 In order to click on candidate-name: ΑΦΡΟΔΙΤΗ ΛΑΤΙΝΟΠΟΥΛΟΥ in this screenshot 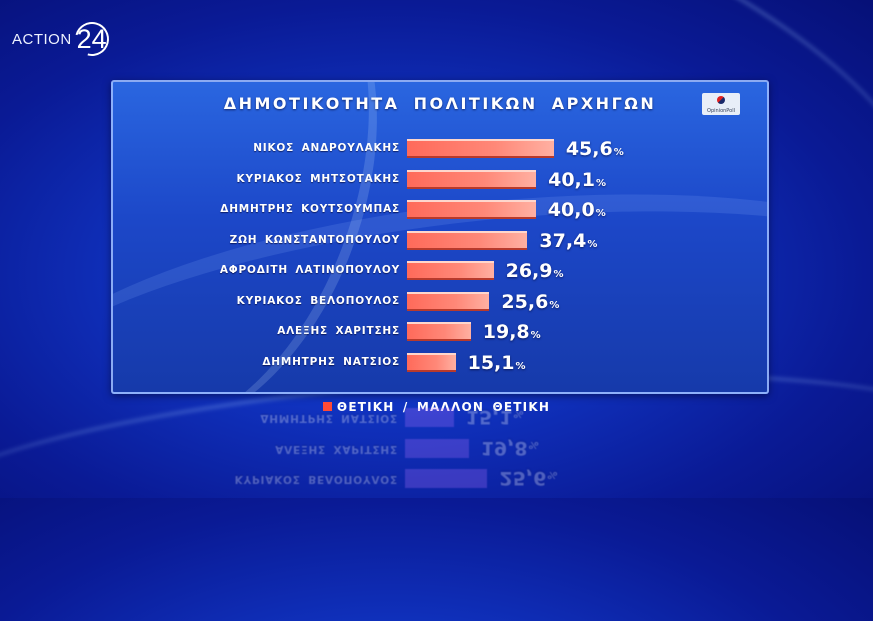, I will do `click(309, 270)`.